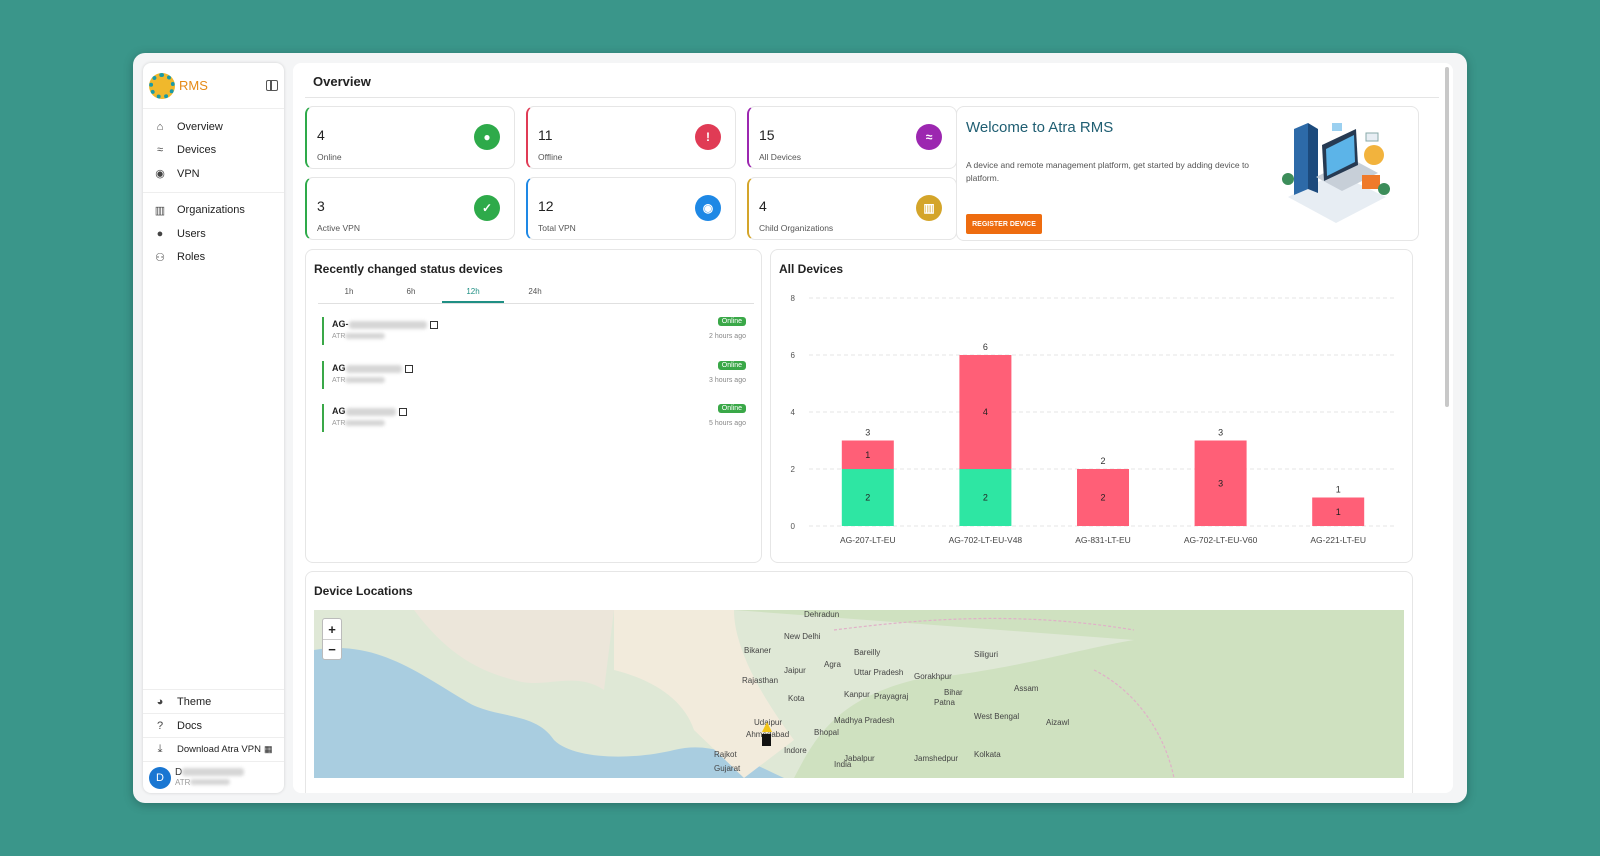 The image size is (1600, 856). What do you see at coordinates (767, 734) in the screenshot?
I see `map-marker-icon` at bounding box center [767, 734].